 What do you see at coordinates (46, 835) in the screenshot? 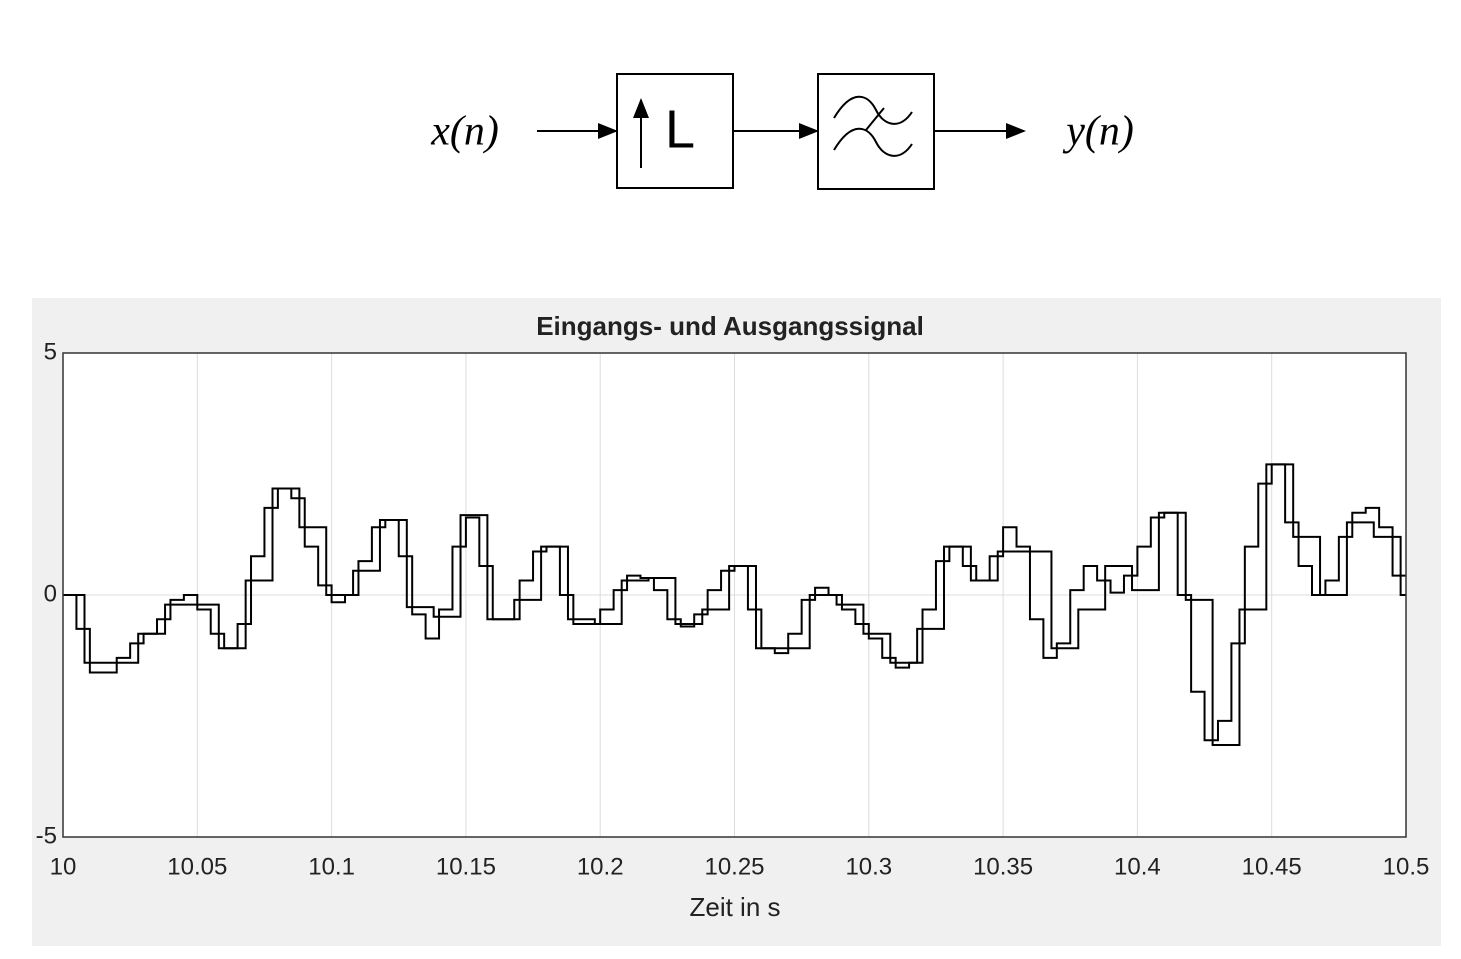
I see `y-tick-label: -5` at bounding box center [46, 835].